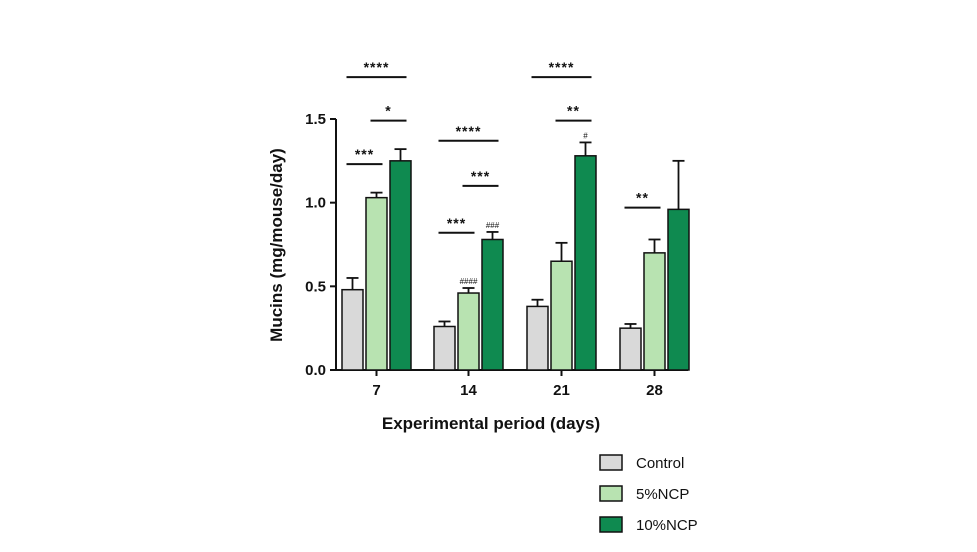 Image resolution: width=977 pixels, height=552 pixels. Describe the element at coordinates (561, 315) in the screenshot. I see `bar-5%NCP-21` at that location.